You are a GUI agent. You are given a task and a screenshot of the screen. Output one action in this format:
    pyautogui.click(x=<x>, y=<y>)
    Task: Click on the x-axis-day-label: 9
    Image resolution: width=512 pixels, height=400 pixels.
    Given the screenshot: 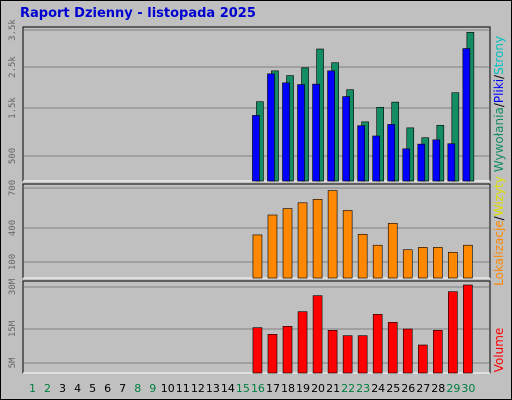 What is the action you would take?
    pyautogui.click(x=152, y=388)
    